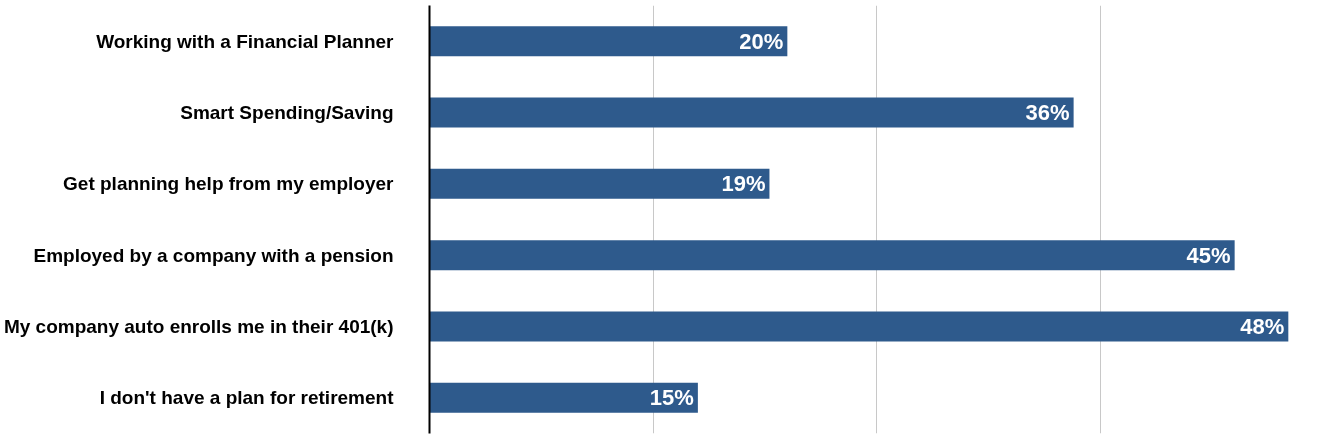  What do you see at coordinates (287, 112) in the screenshot?
I see `y-tick-label: Smart Spending/Saving` at bounding box center [287, 112].